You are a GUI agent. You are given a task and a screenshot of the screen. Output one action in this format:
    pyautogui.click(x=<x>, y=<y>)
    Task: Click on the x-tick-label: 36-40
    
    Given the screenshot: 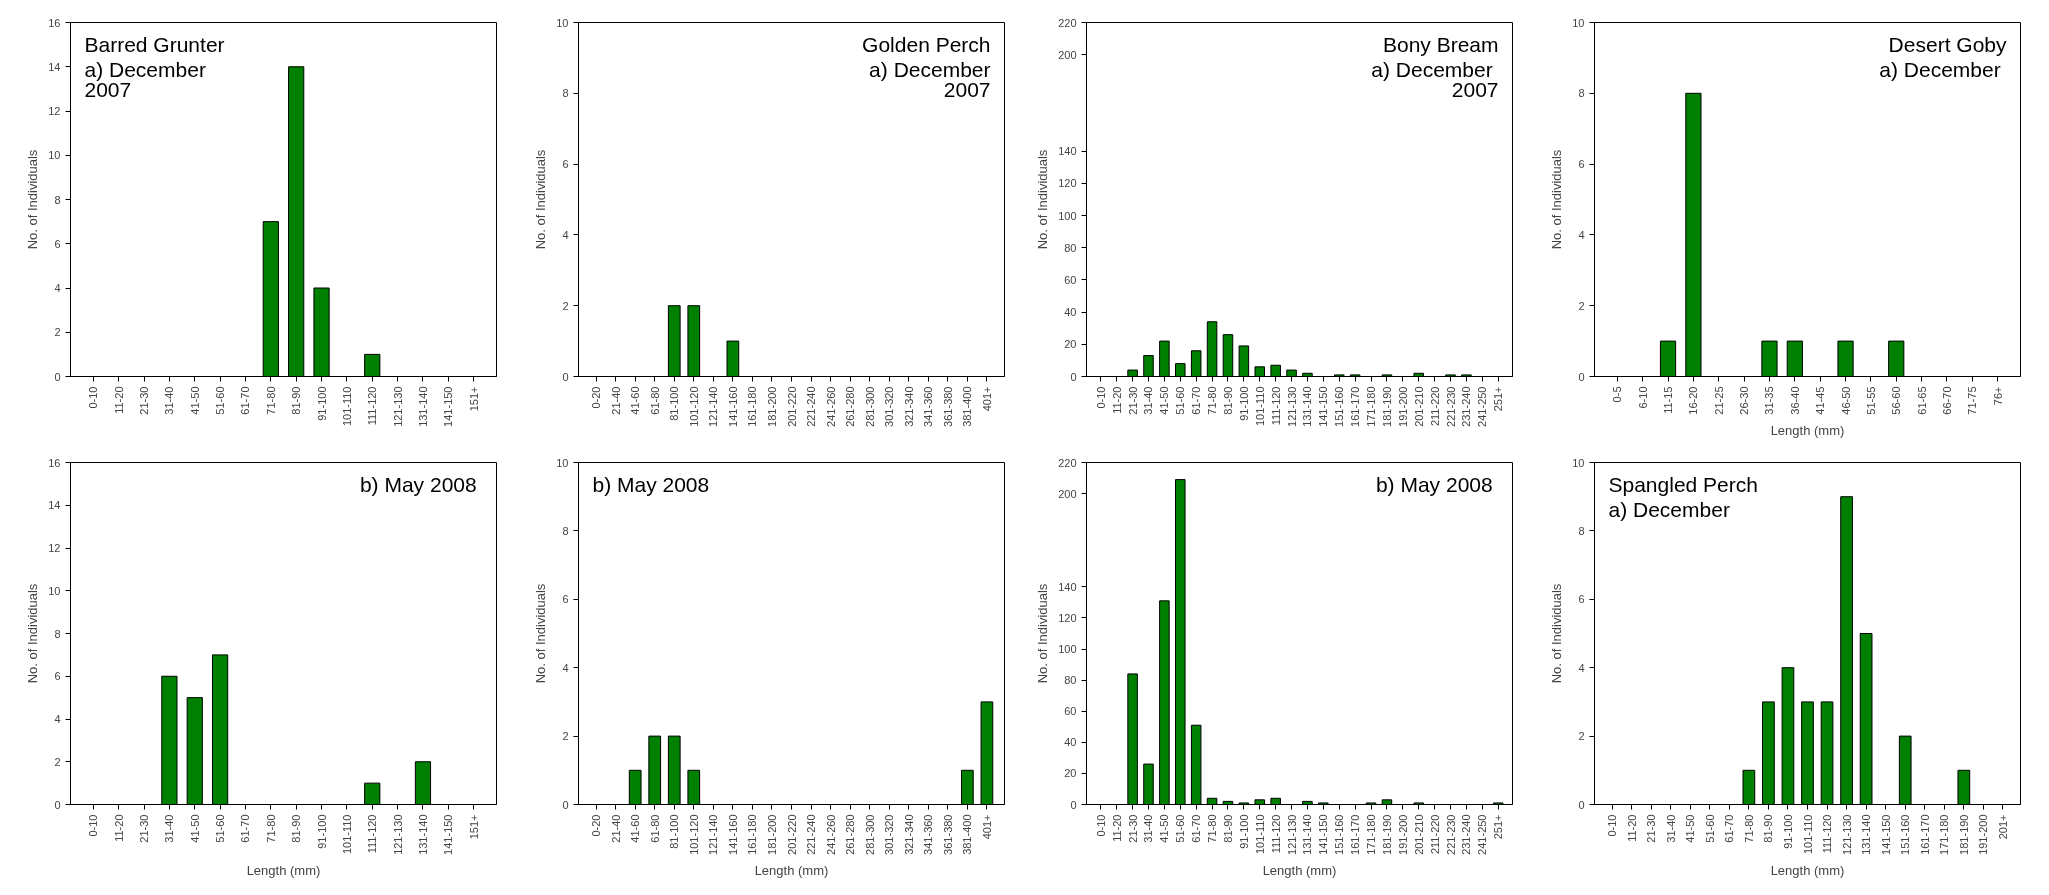 What is the action you would take?
    pyautogui.click(x=1794, y=400)
    